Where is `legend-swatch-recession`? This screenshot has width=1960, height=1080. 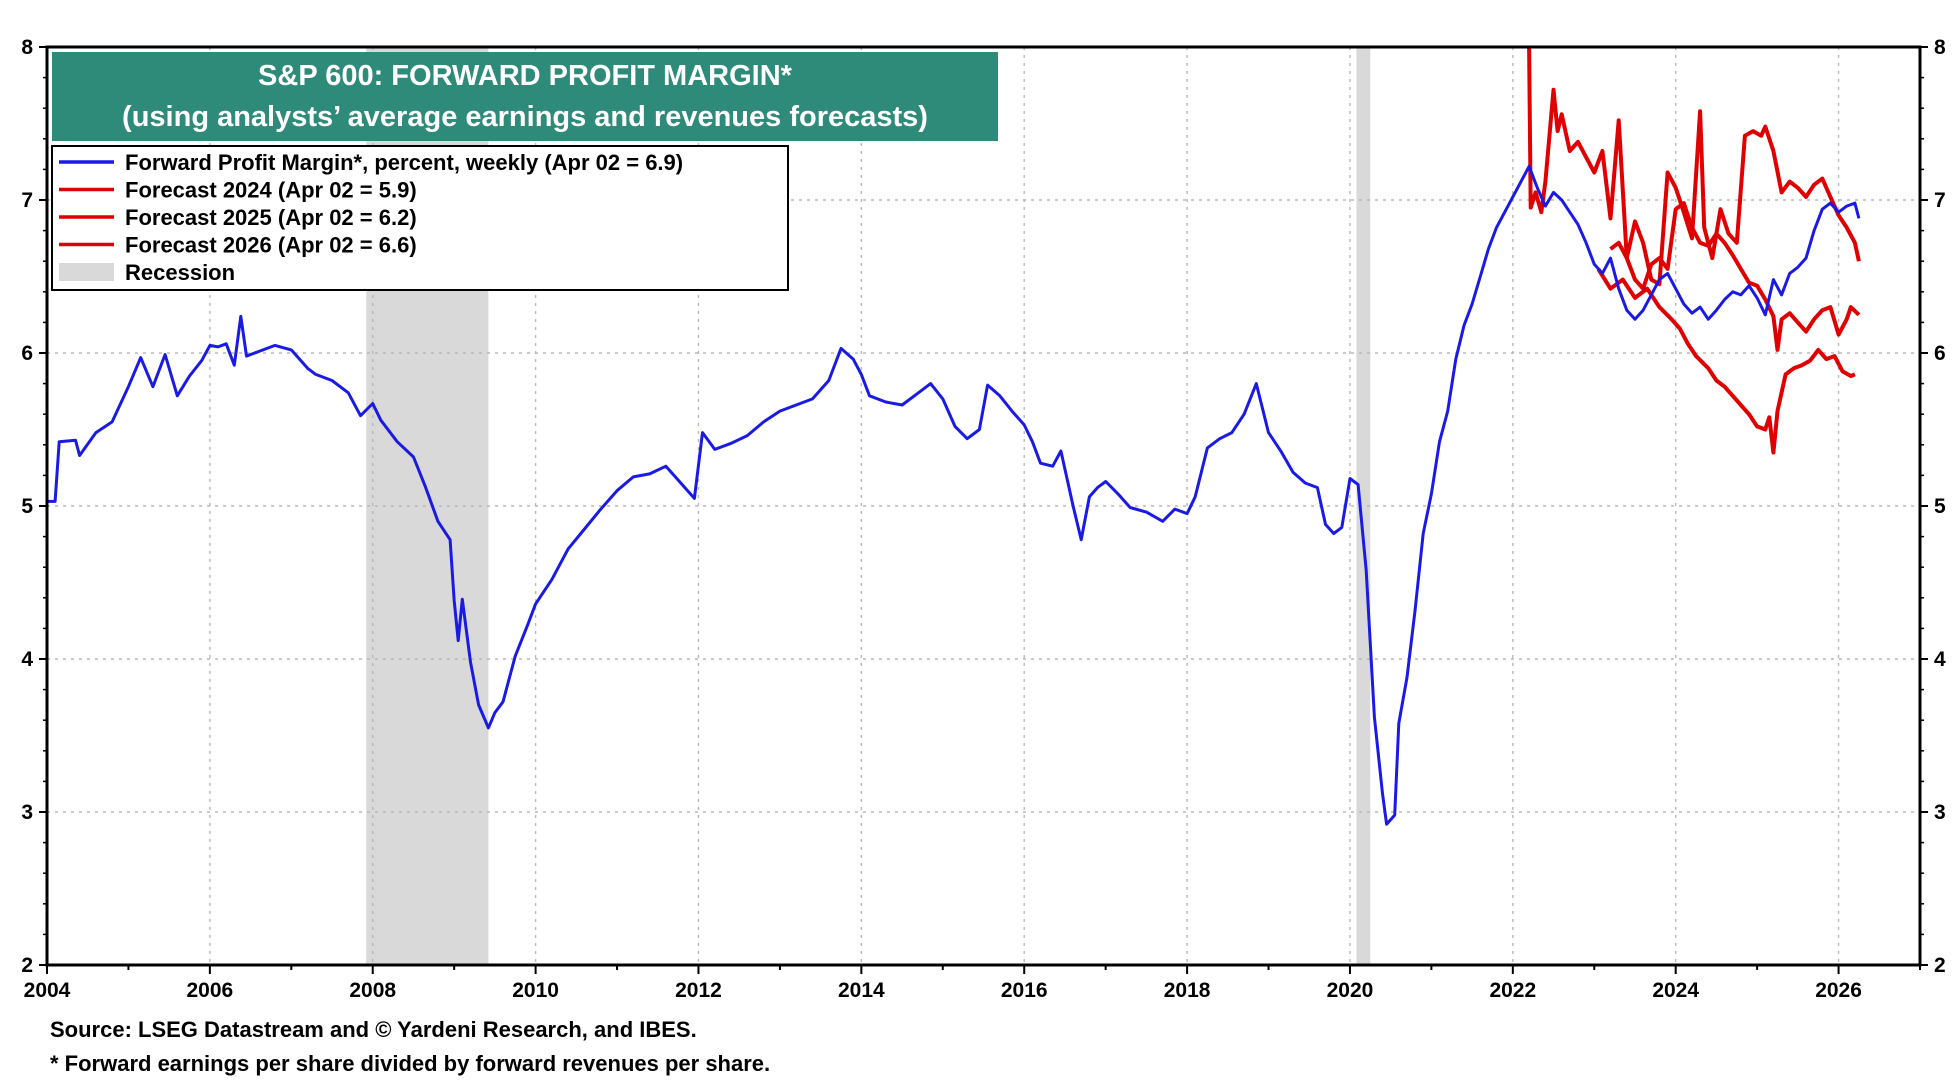 legend-swatch-recession is located at coordinates (86, 272).